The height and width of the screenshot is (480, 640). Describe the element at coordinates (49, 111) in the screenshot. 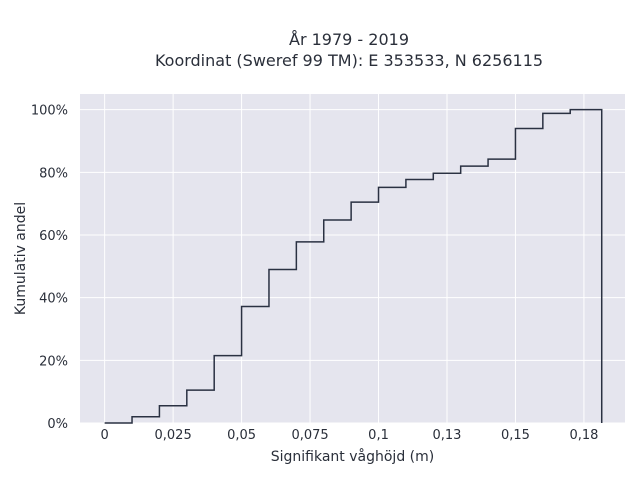

I see `y-tick-label: 100%` at that location.